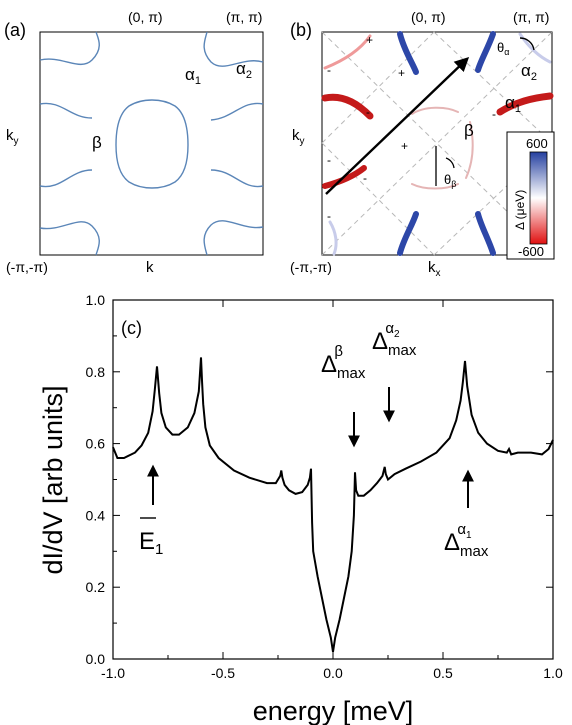  I want to click on y-tick-label: 0.6, so click(96, 444).